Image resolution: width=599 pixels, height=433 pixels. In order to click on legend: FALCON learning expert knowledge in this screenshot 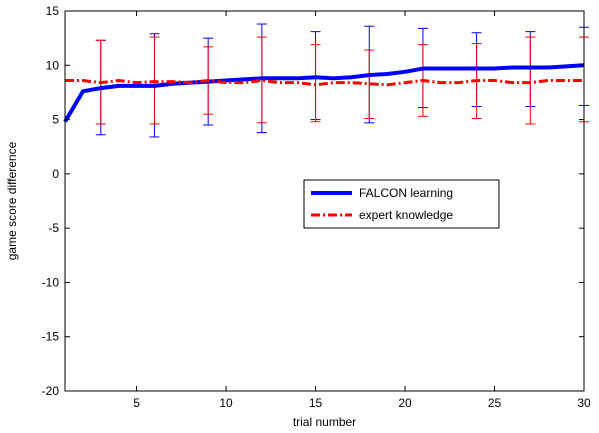, I will do `click(401, 204)`.